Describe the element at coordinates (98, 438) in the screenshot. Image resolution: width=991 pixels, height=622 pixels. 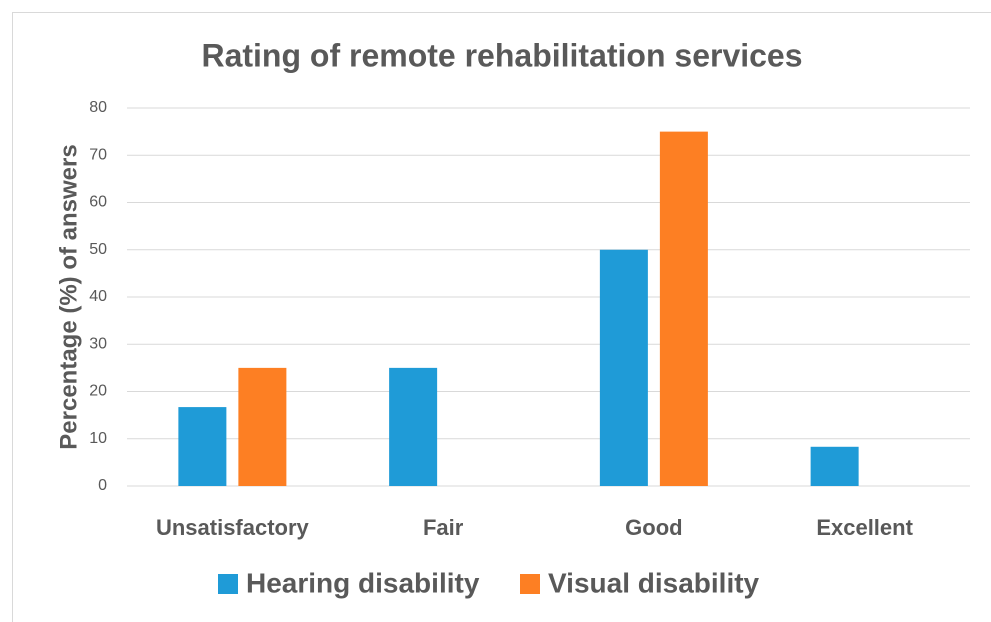
I see `y-tick-label: 10` at that location.